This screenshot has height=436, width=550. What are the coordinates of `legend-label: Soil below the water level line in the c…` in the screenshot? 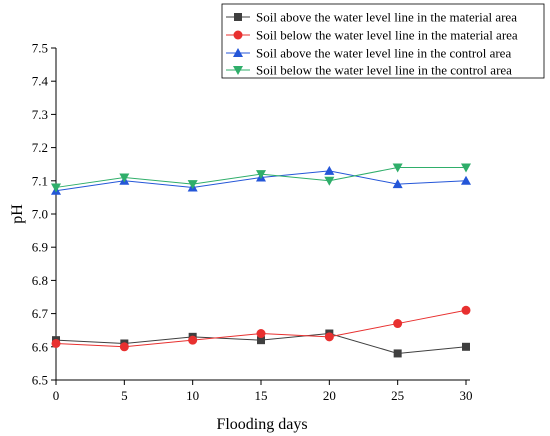 It's located at (384, 70).